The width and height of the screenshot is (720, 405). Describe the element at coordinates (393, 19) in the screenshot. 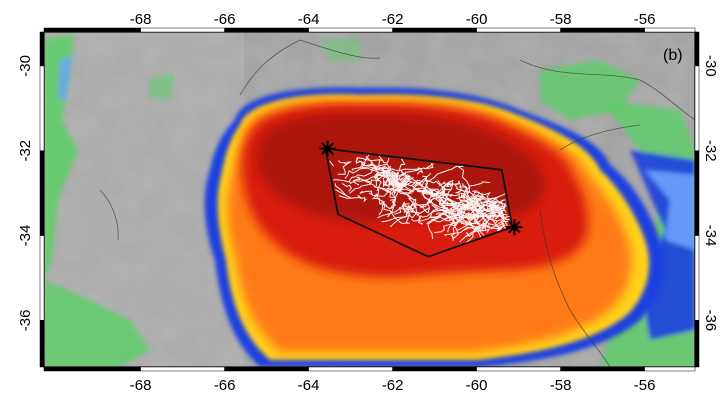

I see `x-tick-label-top: -62` at that location.